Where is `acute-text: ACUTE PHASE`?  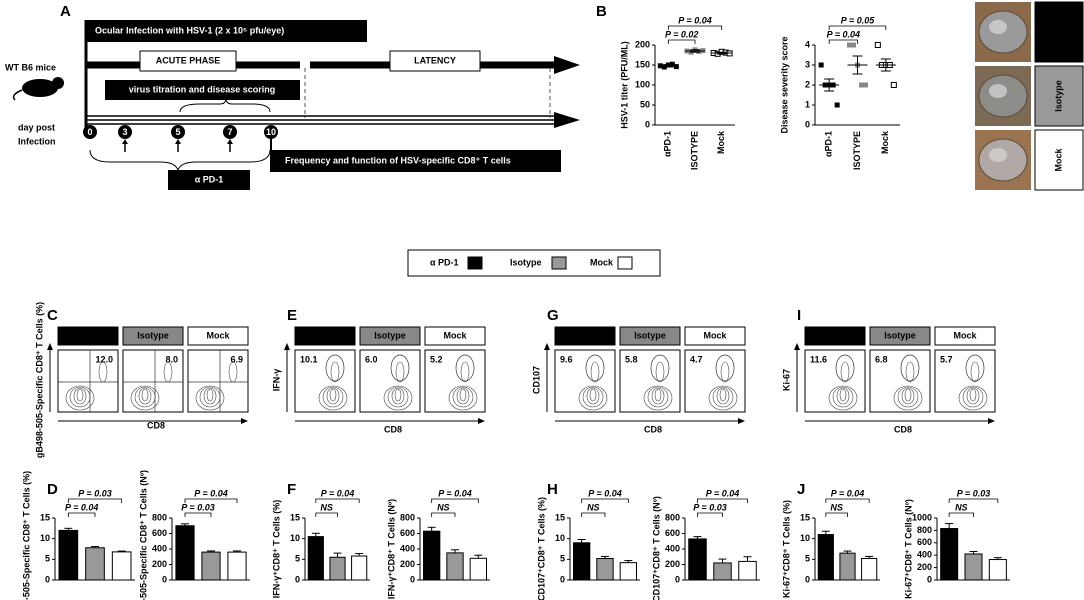
acute-text: ACUTE PHASE is located at coordinates (188, 60).